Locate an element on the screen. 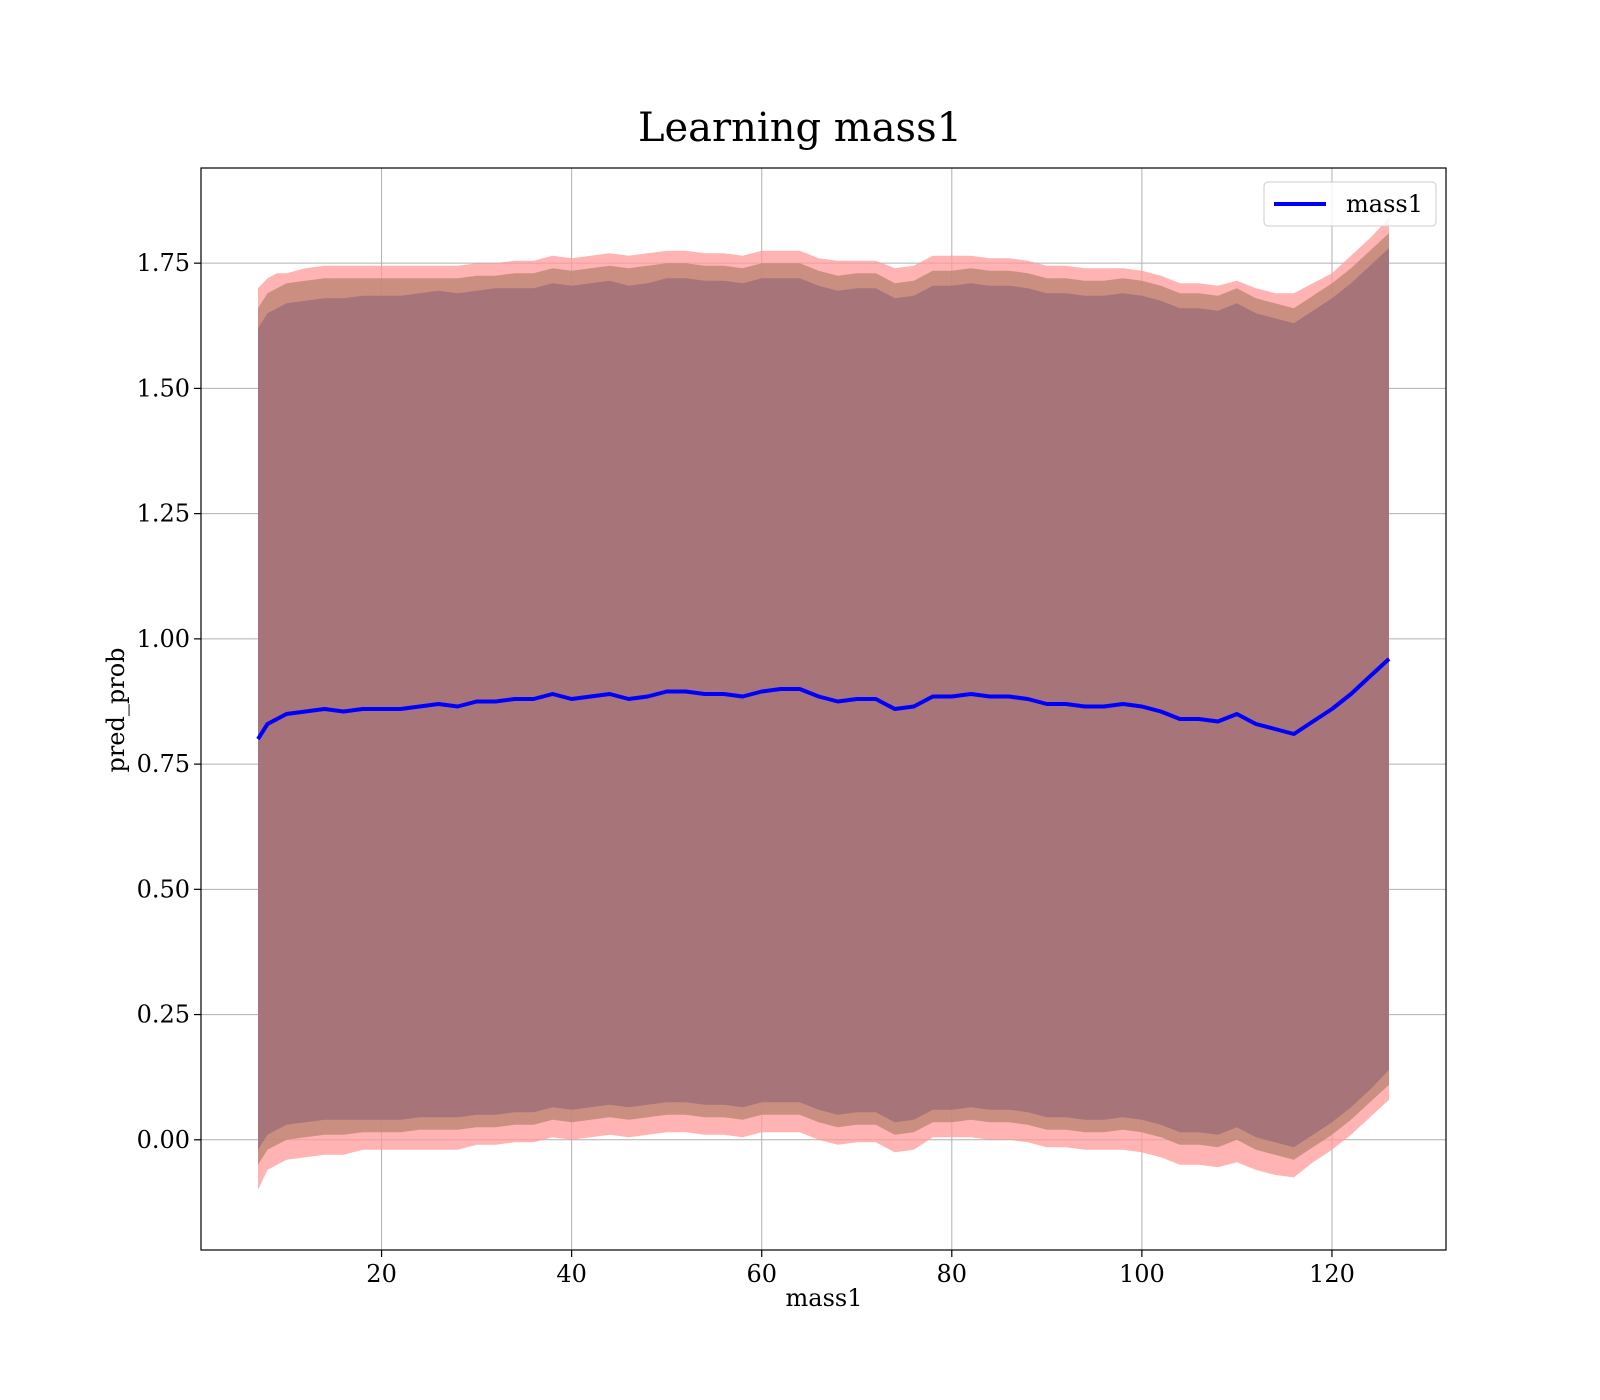 Image resolution: width=1600 pixels, height=1400 pixels. legend-box is located at coordinates (1350, 204).